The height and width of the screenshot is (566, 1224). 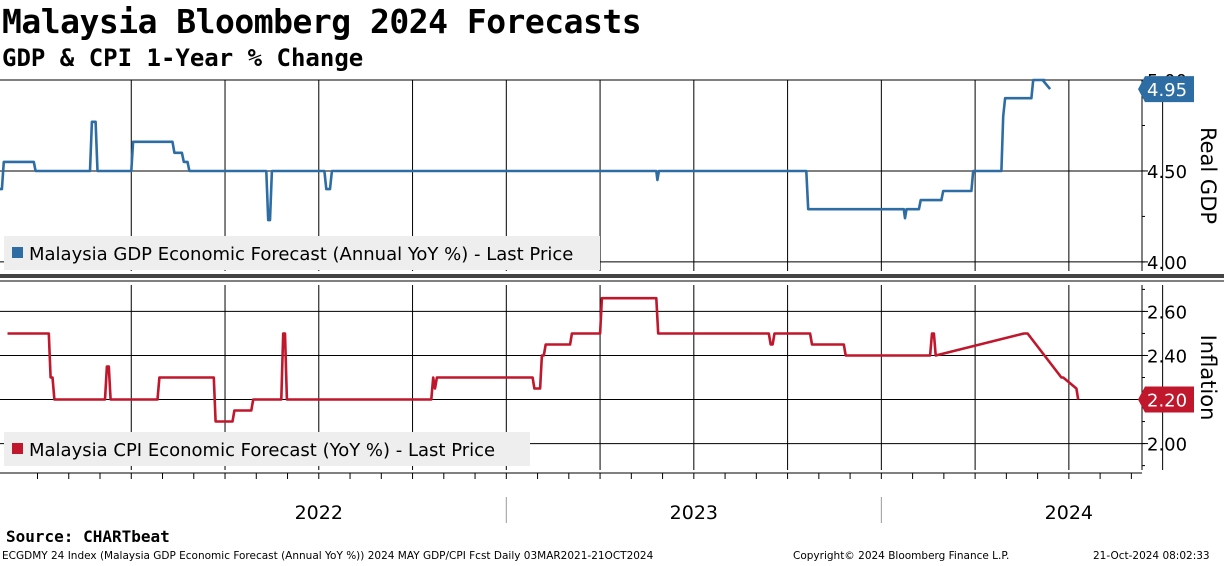 I want to click on source-note: Source: CHARTbeat, so click(x=88, y=536).